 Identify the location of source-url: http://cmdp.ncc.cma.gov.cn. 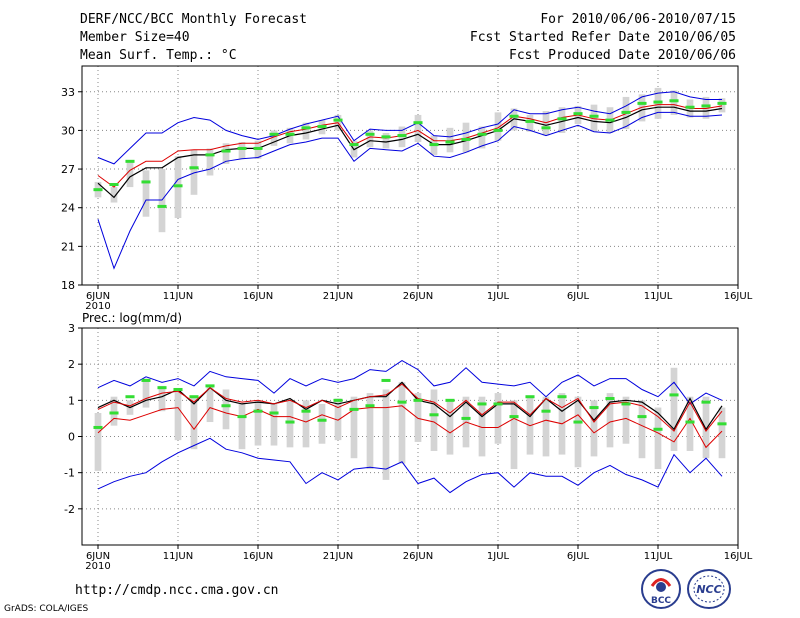
(177, 590).